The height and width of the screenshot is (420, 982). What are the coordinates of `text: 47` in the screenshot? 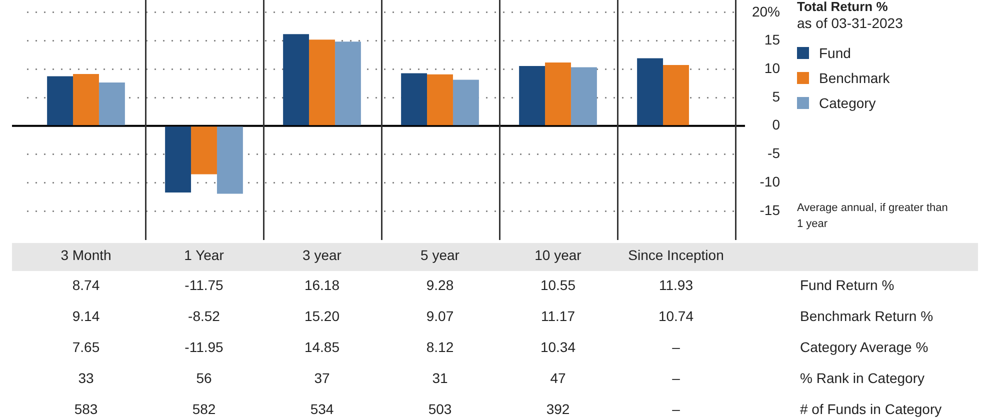 It's located at (558, 378).